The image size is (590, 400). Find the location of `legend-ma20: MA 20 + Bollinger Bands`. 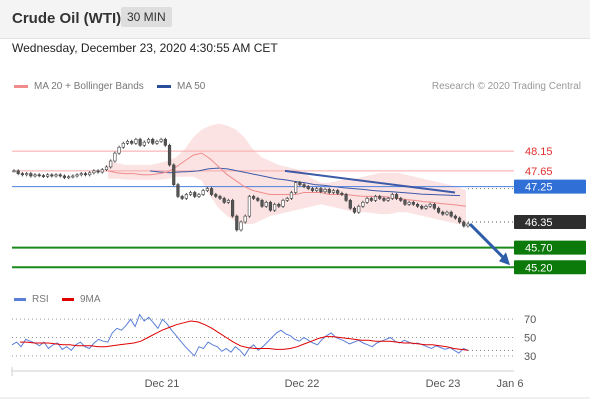

legend-ma20: MA 20 + Bollinger Bands is located at coordinates (79, 86).